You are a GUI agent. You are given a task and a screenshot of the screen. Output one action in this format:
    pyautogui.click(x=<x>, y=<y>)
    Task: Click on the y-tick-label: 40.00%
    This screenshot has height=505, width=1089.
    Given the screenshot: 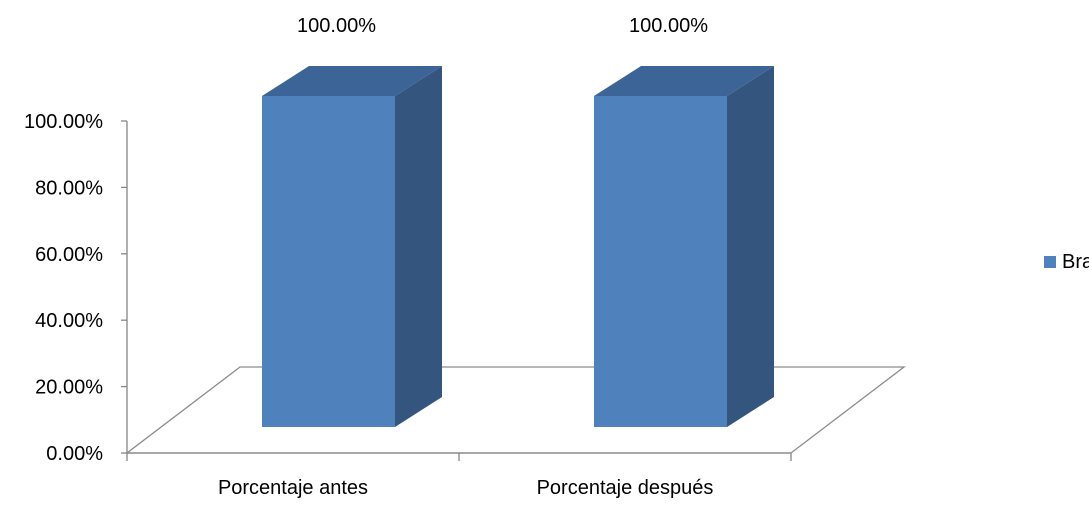 What is the action you would take?
    pyautogui.click(x=69, y=321)
    